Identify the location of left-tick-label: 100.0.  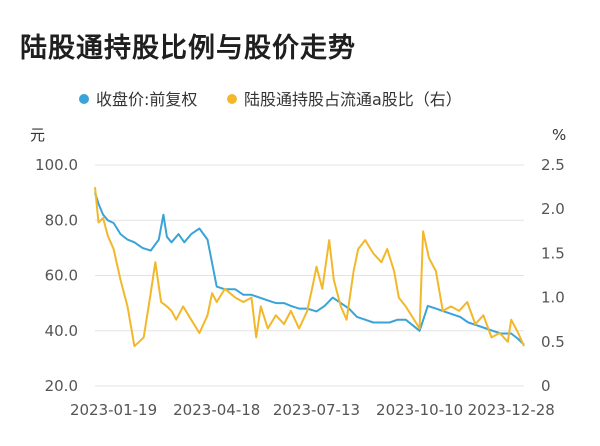
(56, 165).